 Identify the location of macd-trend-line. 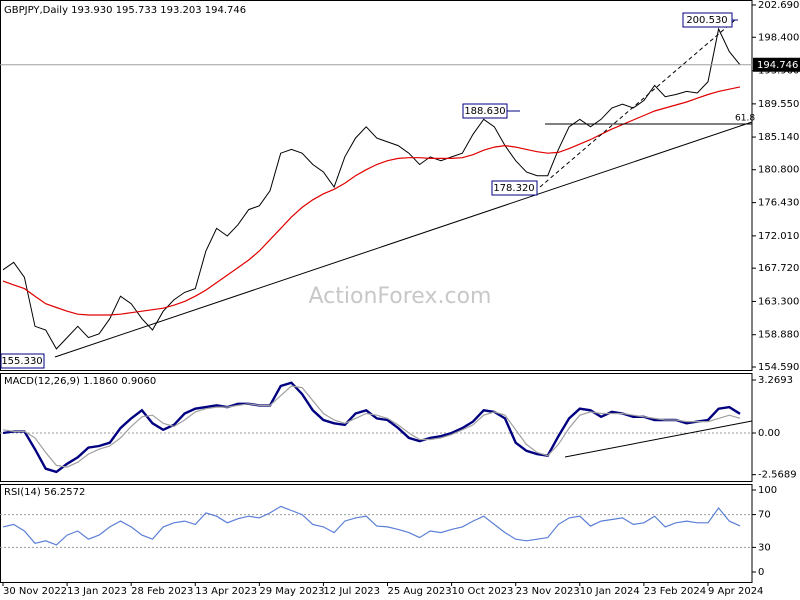
(658, 439).